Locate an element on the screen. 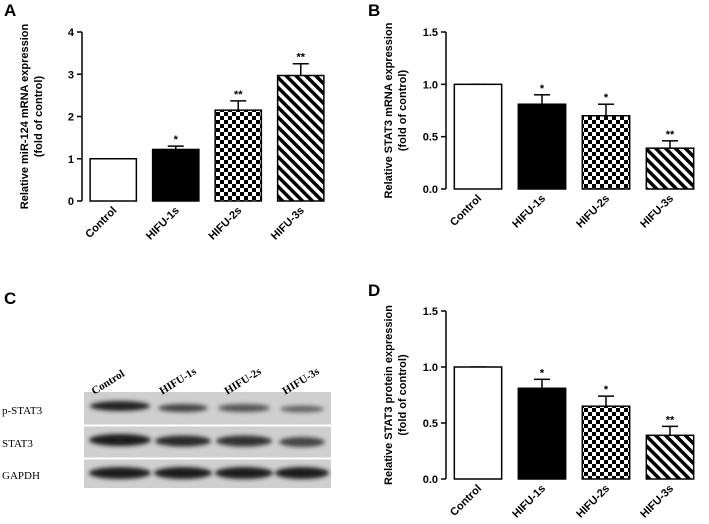 The height and width of the screenshot is (524, 709). y-axis-label: Relative STAT3 protein expression is located at coordinates (389, 395).